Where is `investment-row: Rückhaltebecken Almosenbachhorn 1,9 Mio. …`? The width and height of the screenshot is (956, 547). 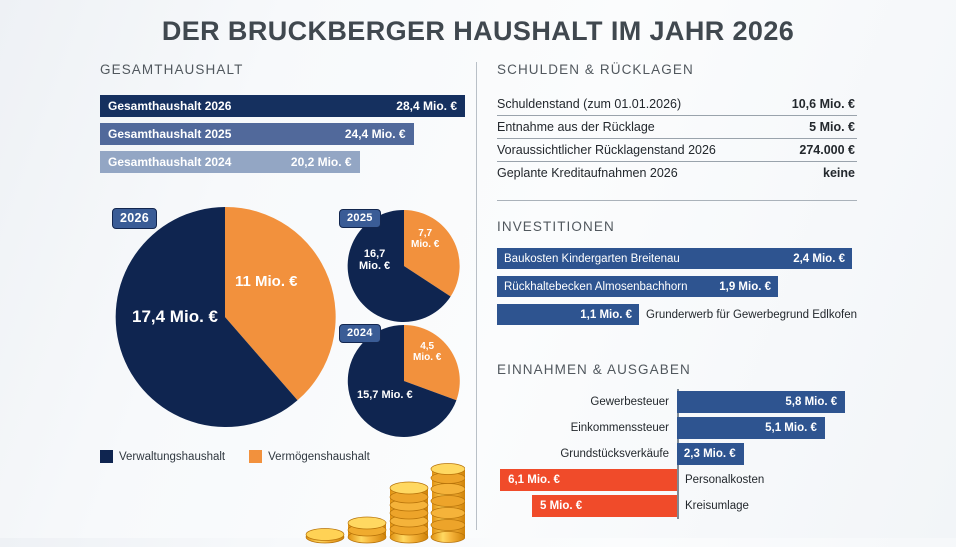
investment-row: Rückhaltebecken Almosenbachhorn 1,9 Mio. … is located at coordinates (677, 286).